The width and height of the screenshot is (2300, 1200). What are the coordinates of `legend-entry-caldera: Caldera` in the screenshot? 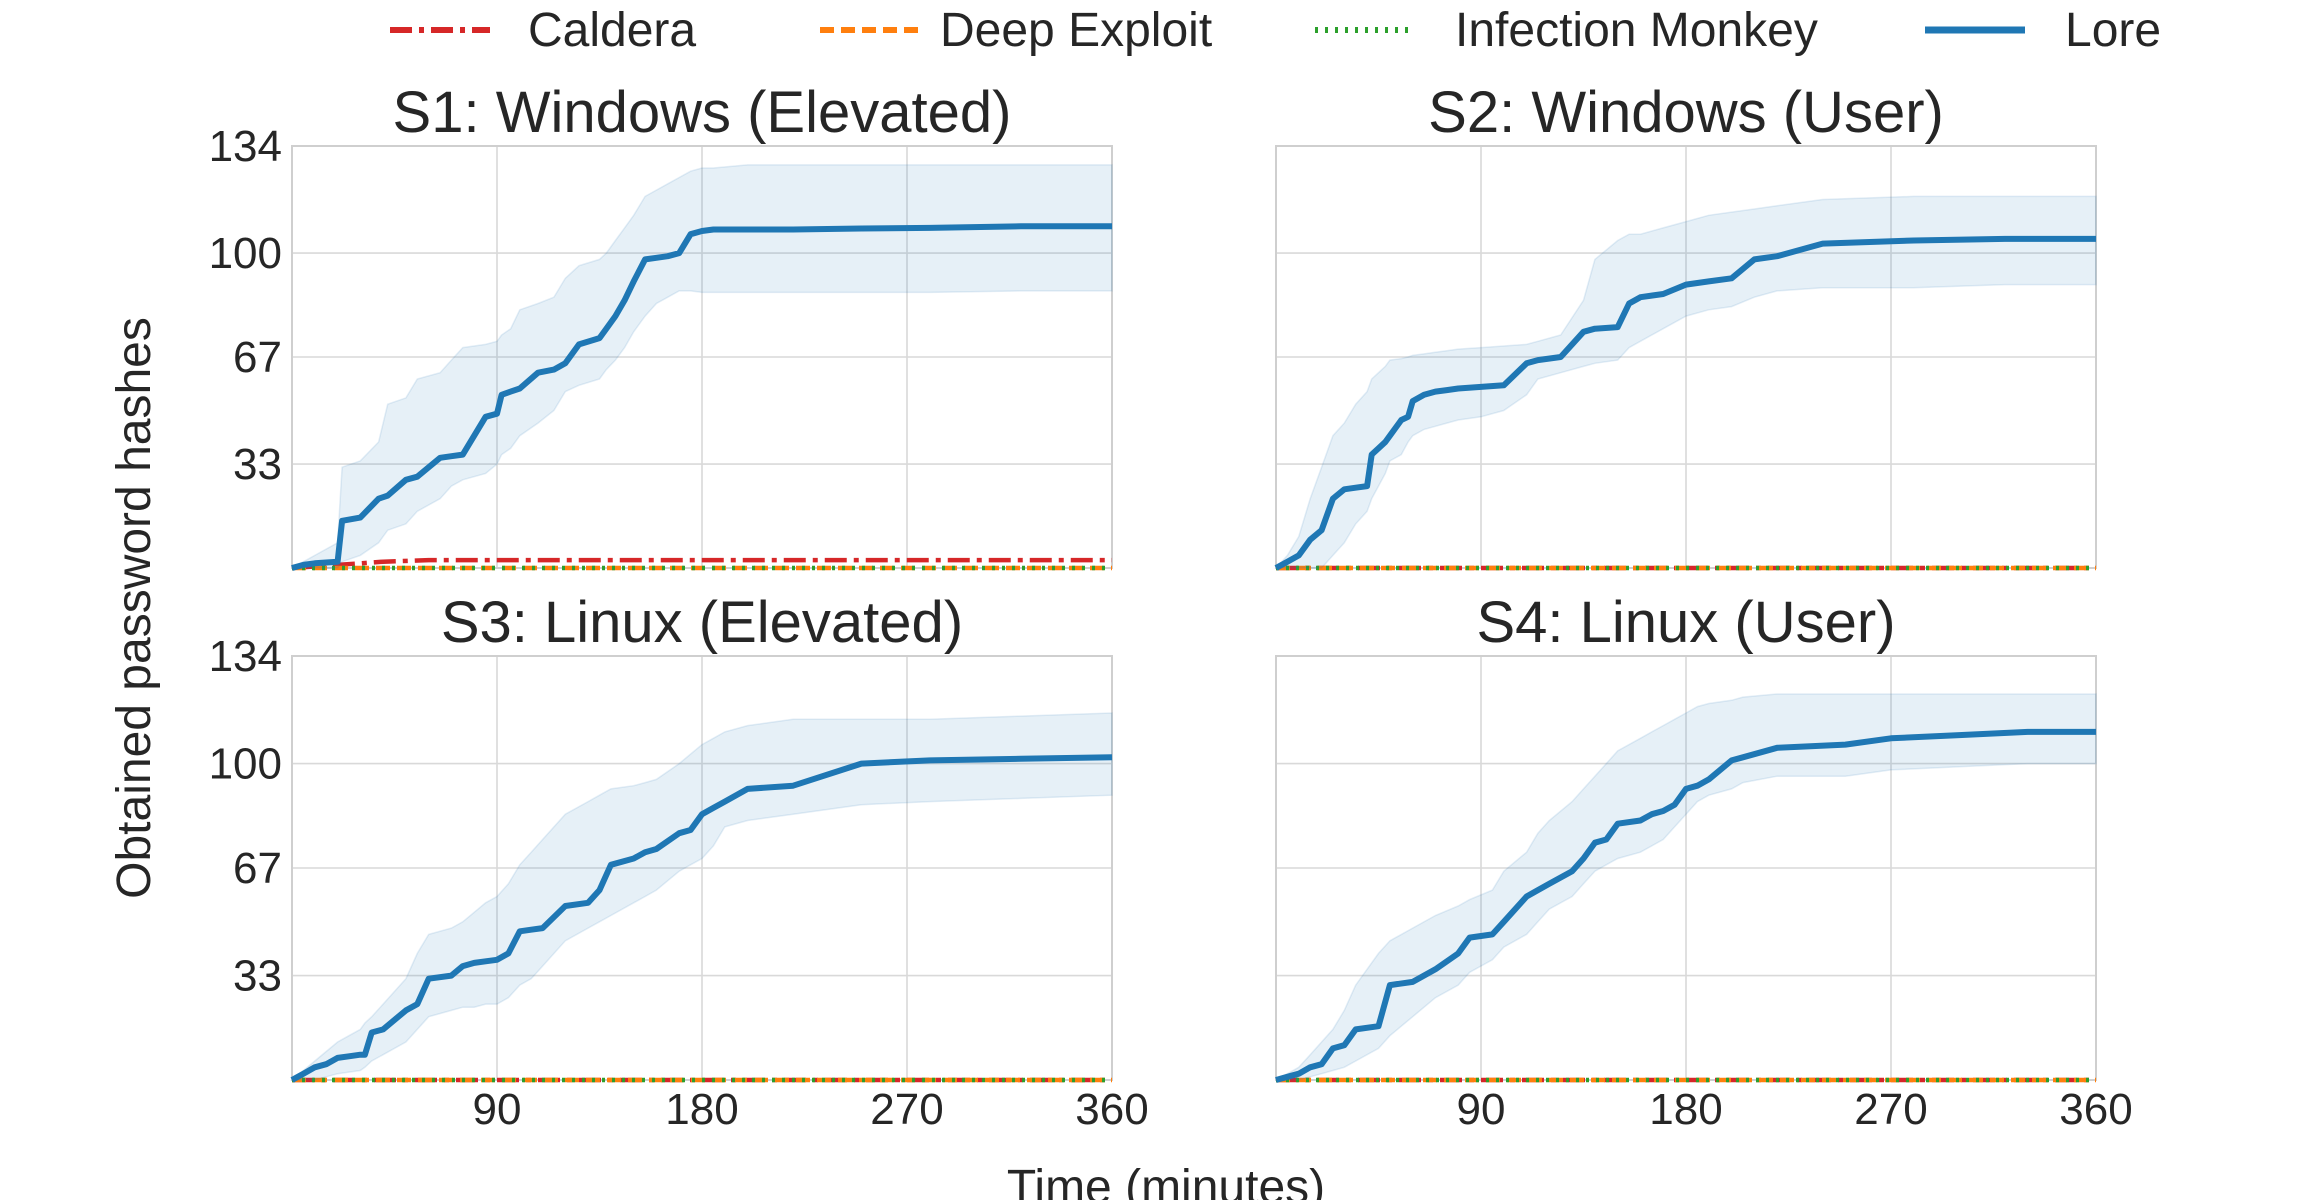 It's located at (543, 30).